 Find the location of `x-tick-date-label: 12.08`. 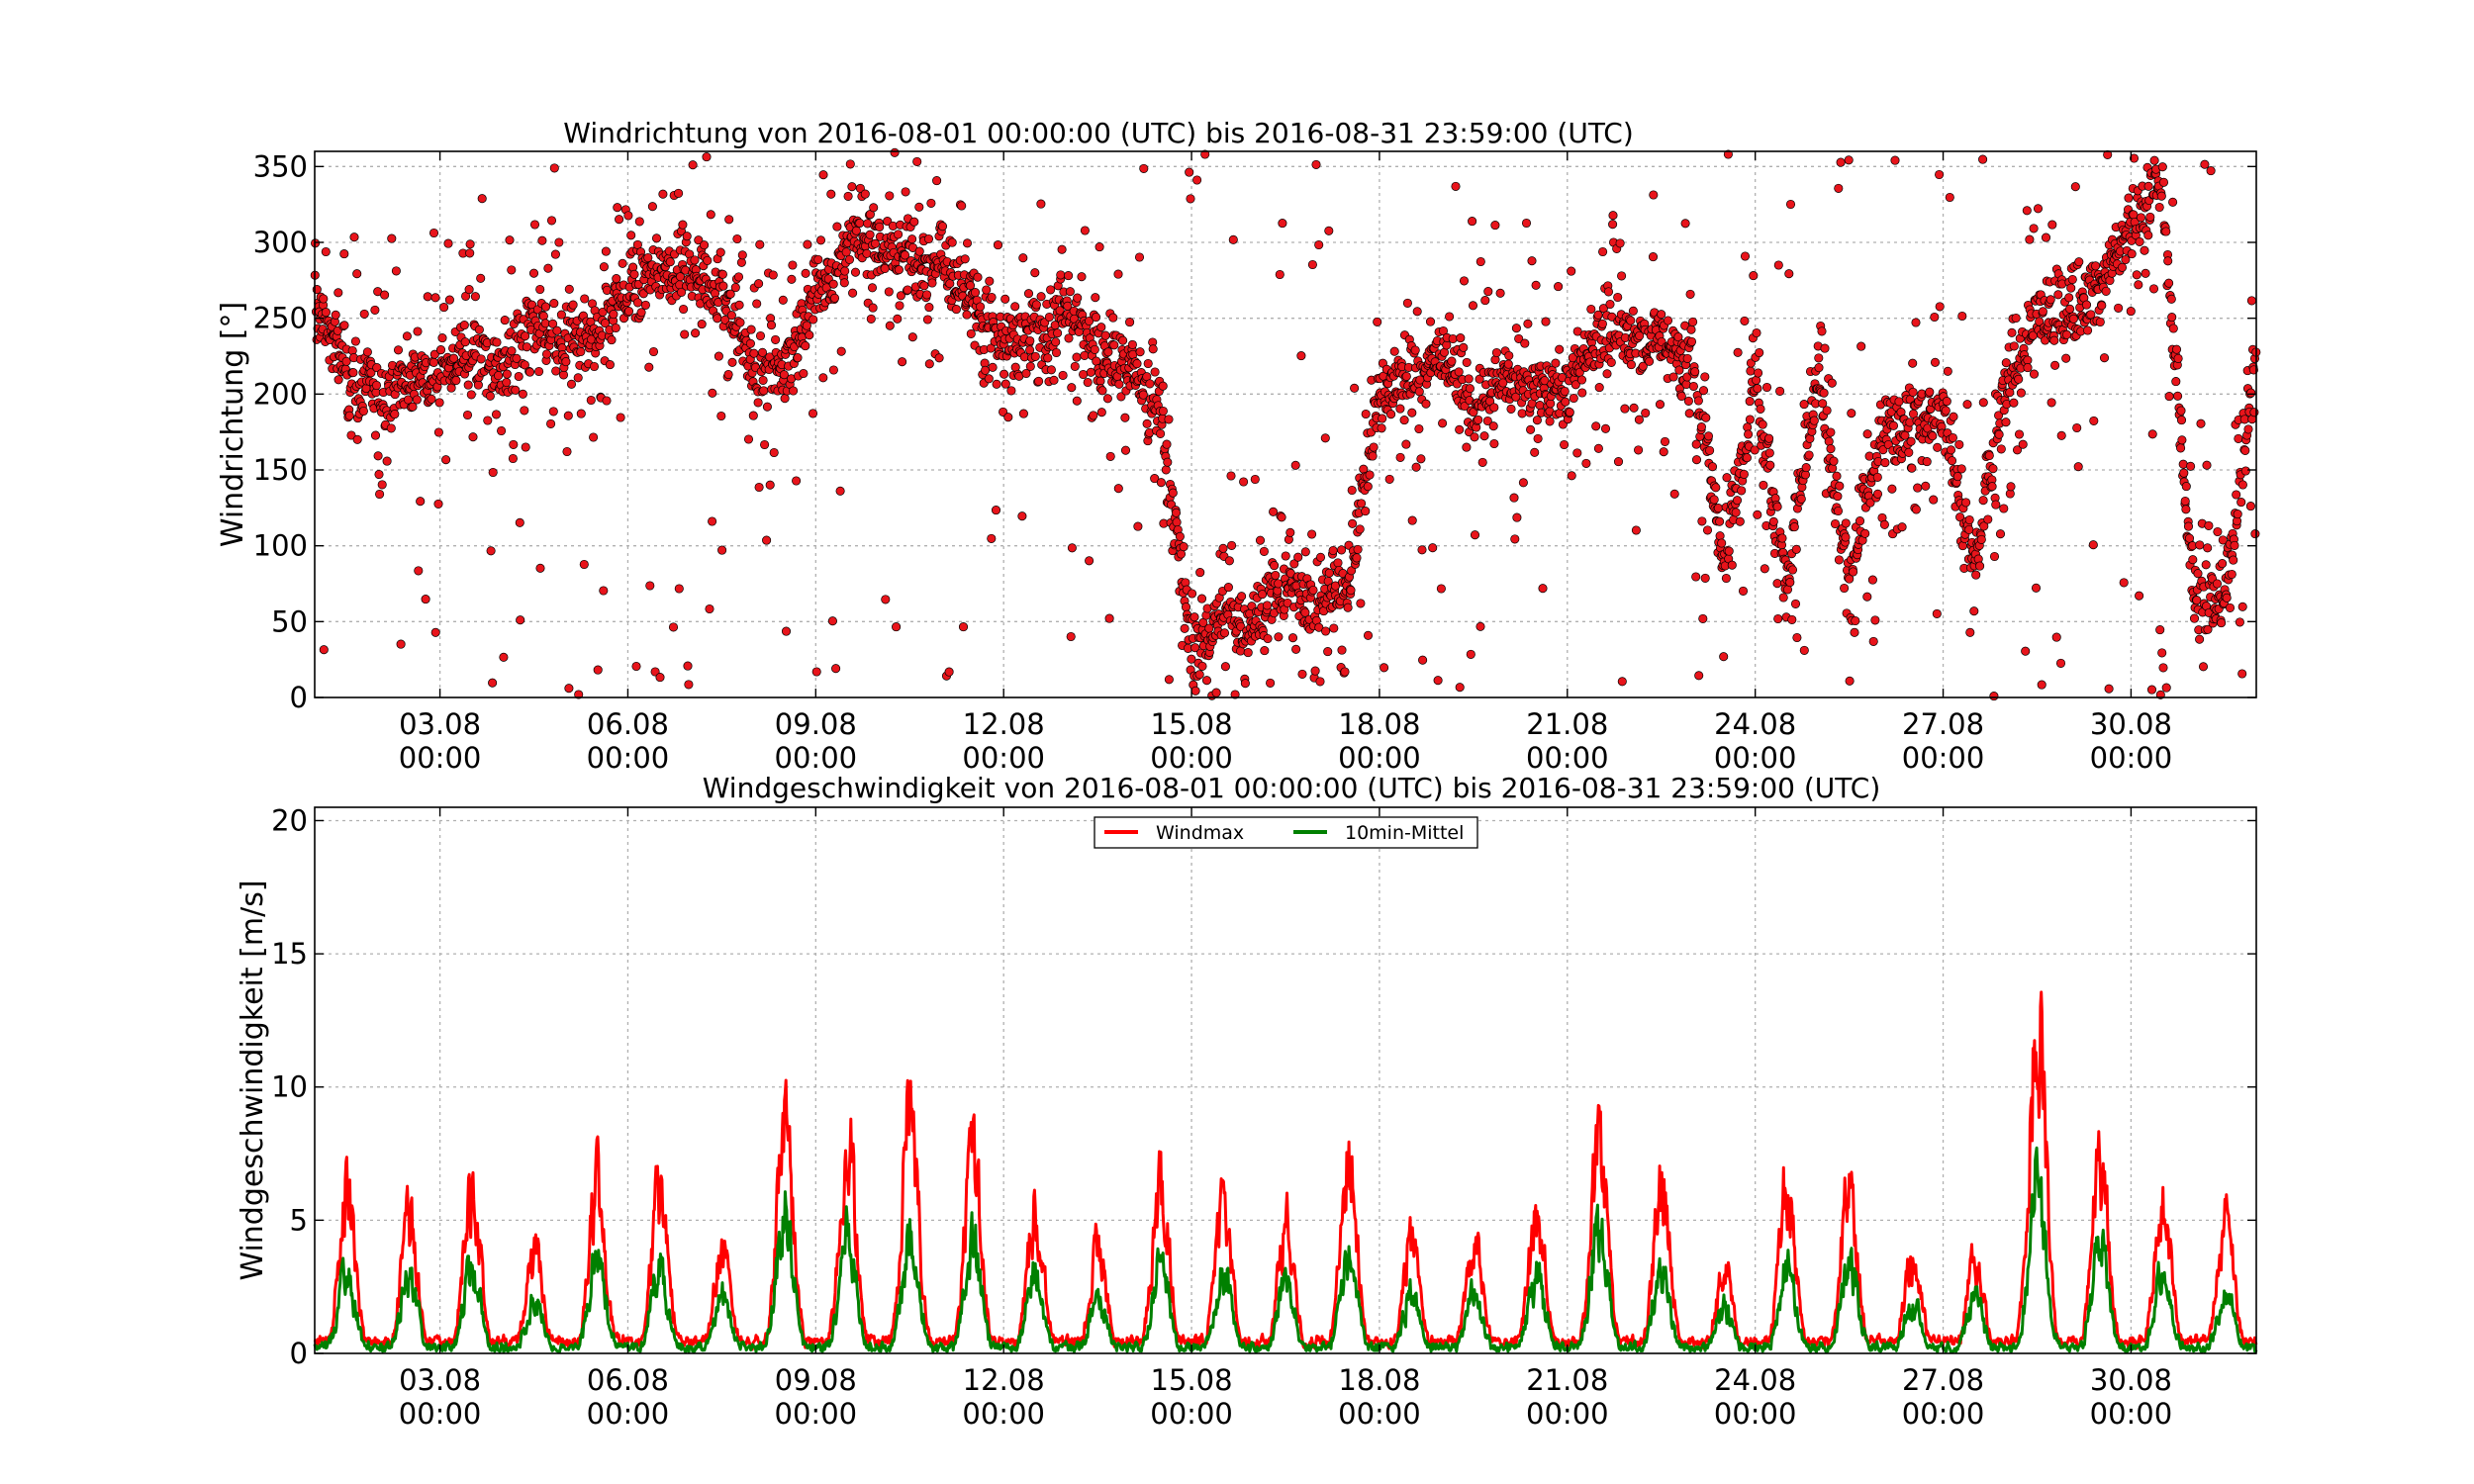

x-tick-date-label: 12.08 is located at coordinates (1004, 724).